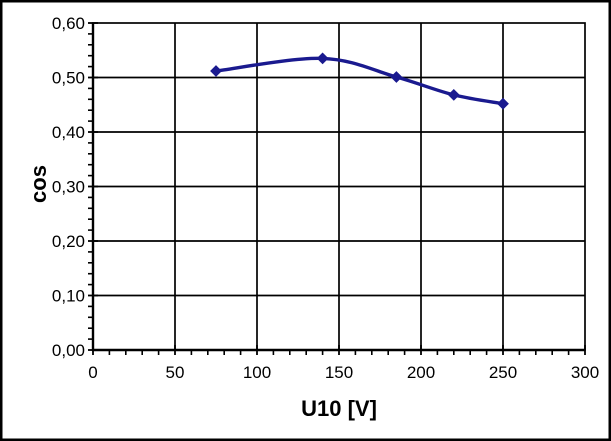  What do you see at coordinates (585, 372) in the screenshot?
I see `x-tick-label: 300` at bounding box center [585, 372].